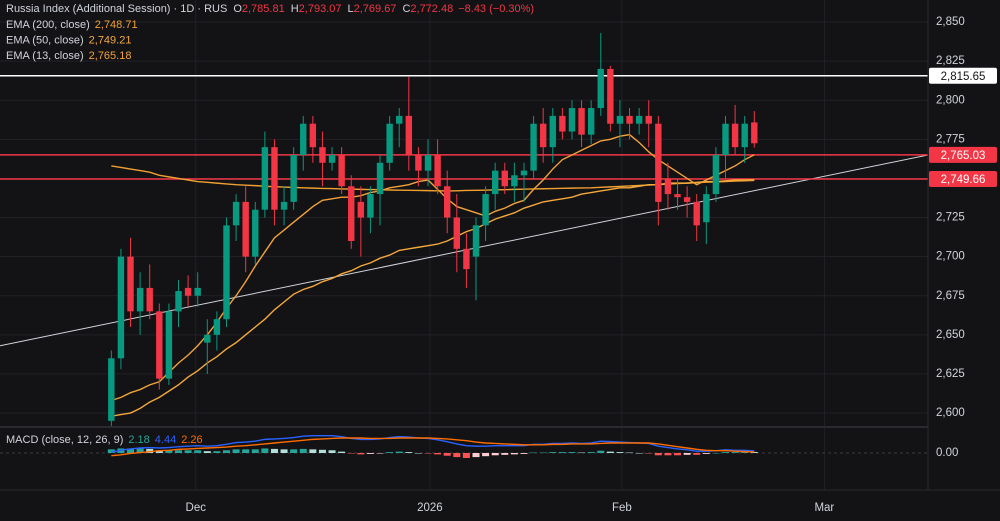  Describe the element at coordinates (64, 440) in the screenshot. I see `macd-title: MACD (close, 12, 26, 9)` at that location.